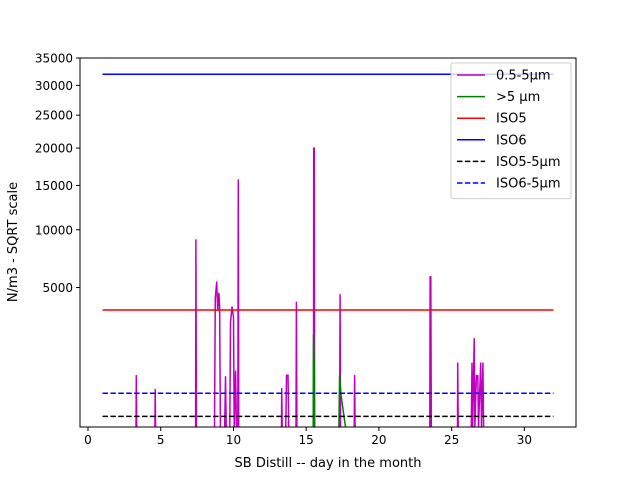 The width and height of the screenshot is (640, 480). I want to click on legend-label: 0.5-5µm, so click(523, 76).